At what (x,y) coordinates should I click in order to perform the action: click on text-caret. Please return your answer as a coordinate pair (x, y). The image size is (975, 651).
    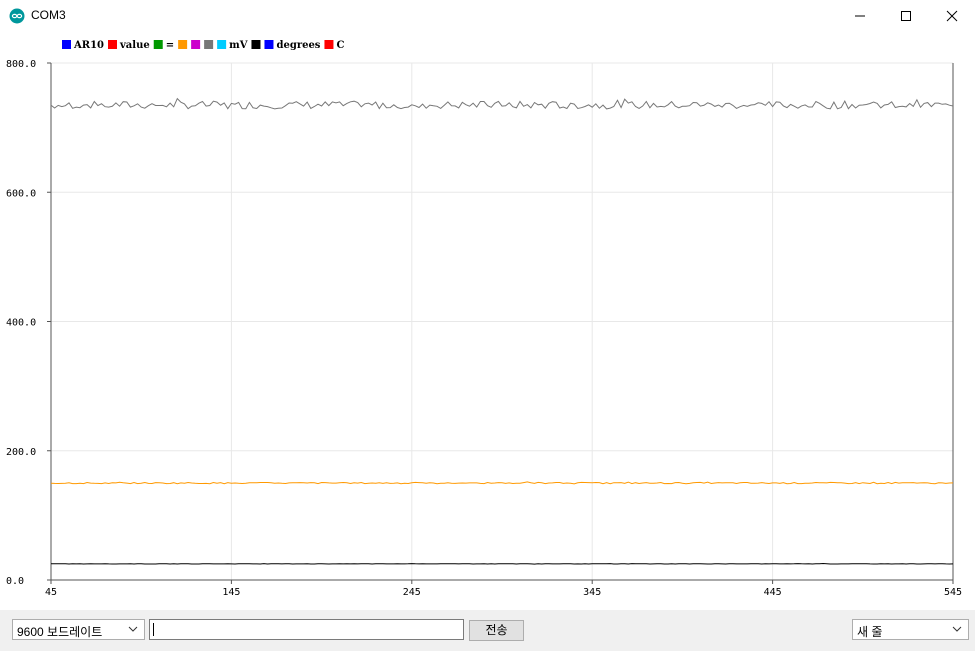
    Looking at the image, I should click on (153, 629).